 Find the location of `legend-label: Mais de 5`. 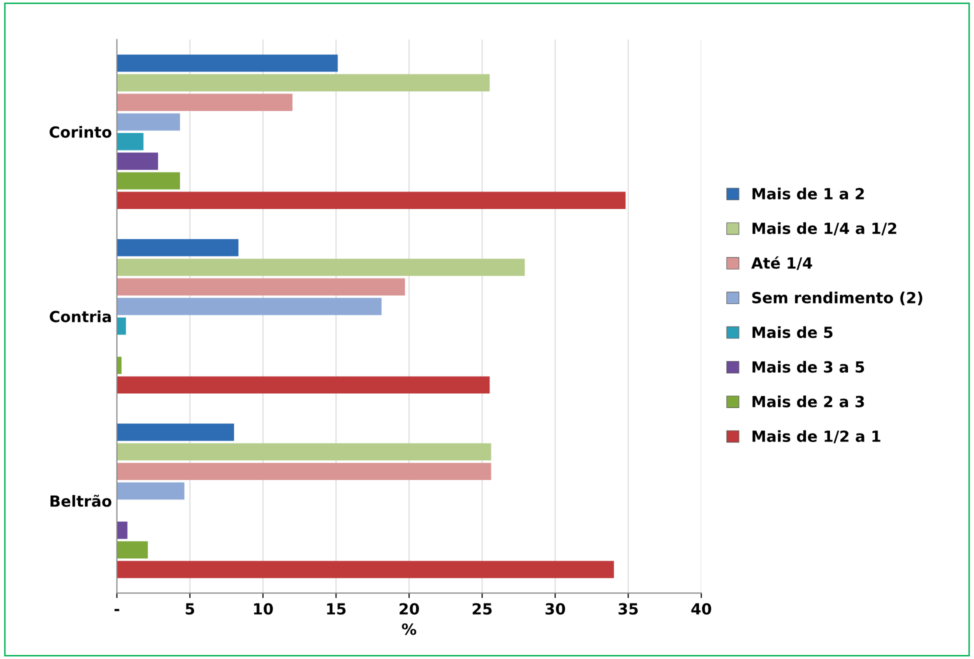

legend-label: Mais de 5 is located at coordinates (792, 332).